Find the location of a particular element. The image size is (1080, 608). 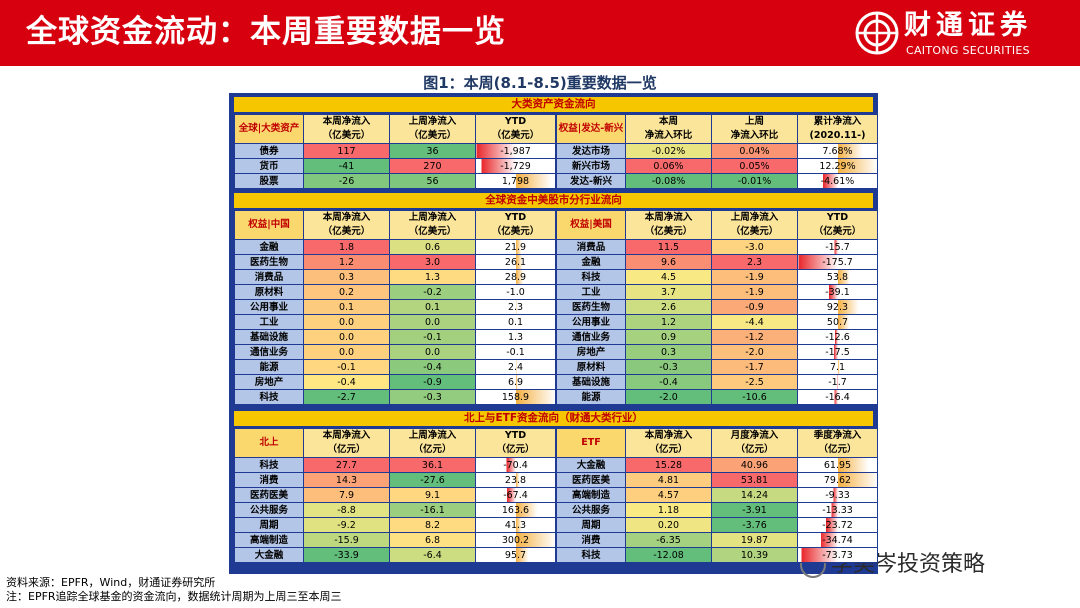

ytd-bar-cell: -4.61% is located at coordinates (837, 181).